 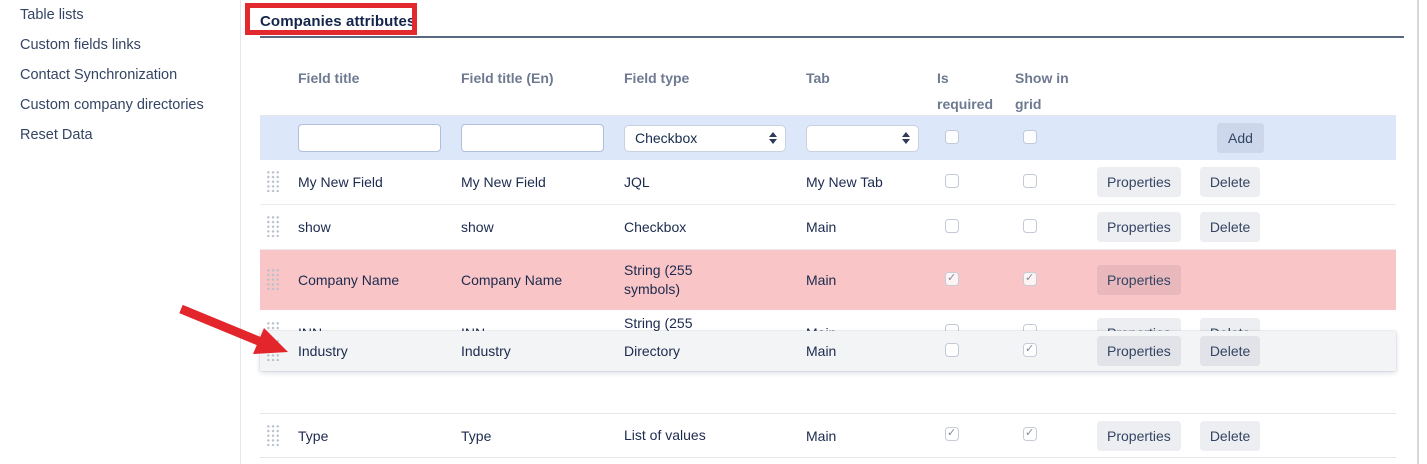 What do you see at coordinates (655, 226) in the screenshot?
I see `cell-field-type: Checkbox` at bounding box center [655, 226].